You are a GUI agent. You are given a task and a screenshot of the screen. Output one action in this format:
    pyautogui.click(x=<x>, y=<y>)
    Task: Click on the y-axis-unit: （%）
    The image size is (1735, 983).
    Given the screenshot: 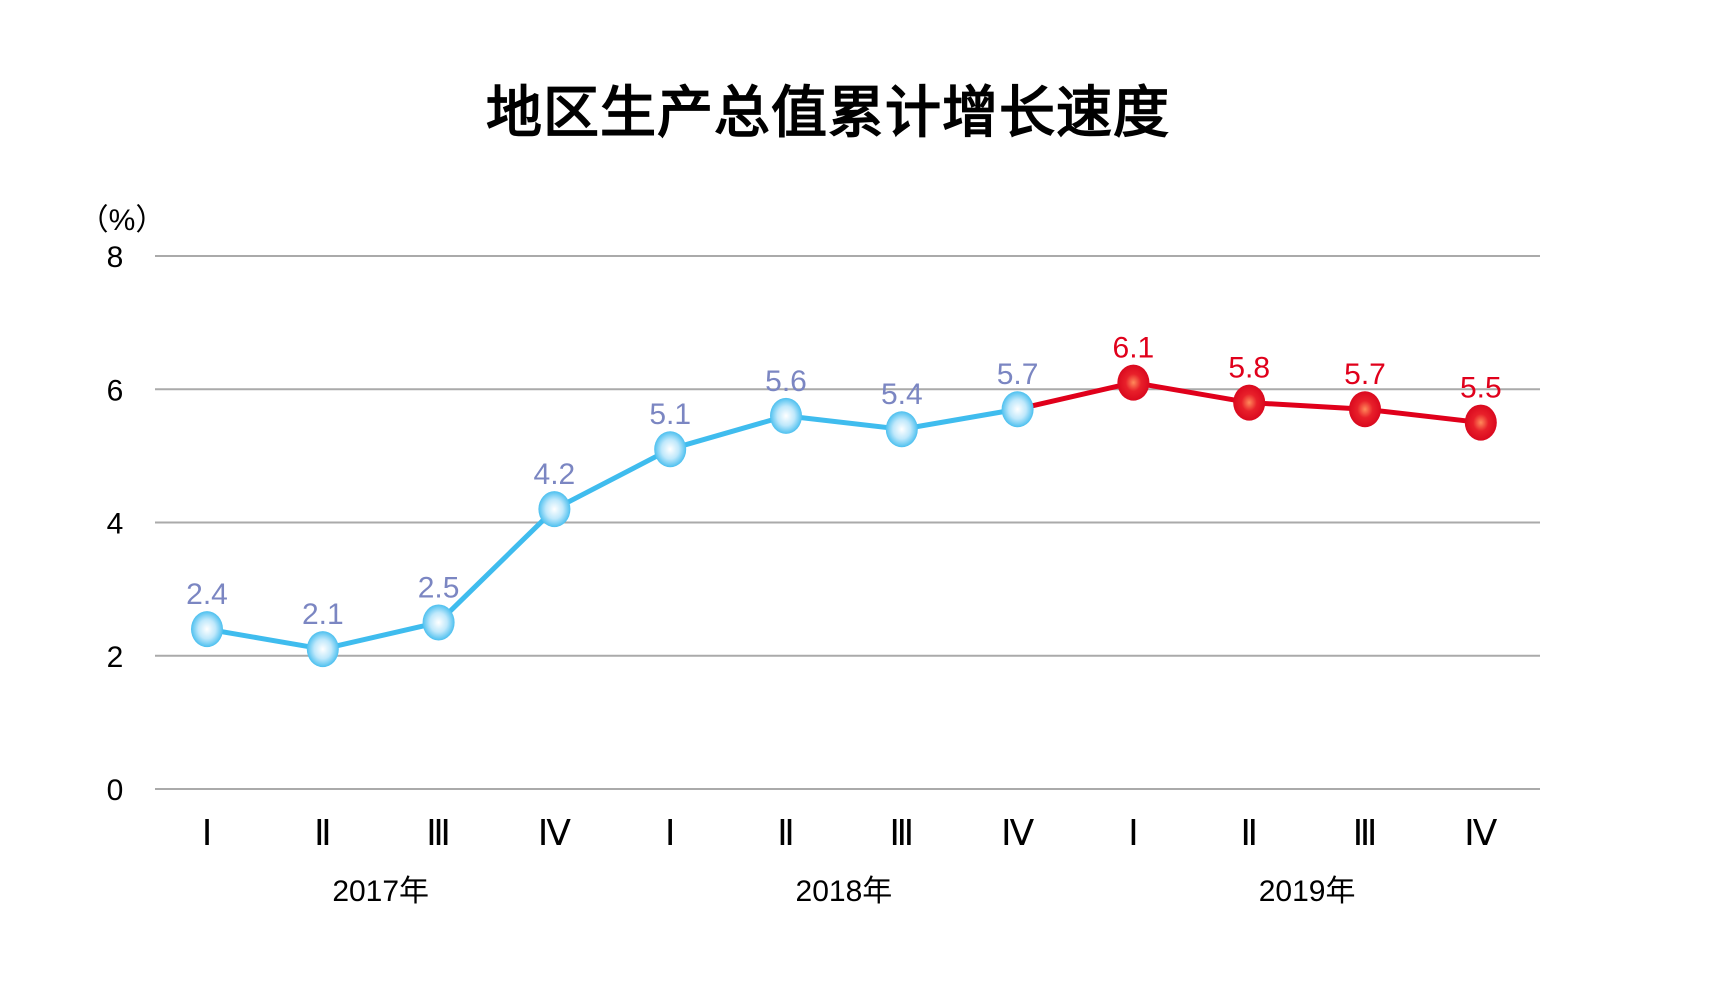 What is the action you would take?
    pyautogui.click(x=122, y=220)
    